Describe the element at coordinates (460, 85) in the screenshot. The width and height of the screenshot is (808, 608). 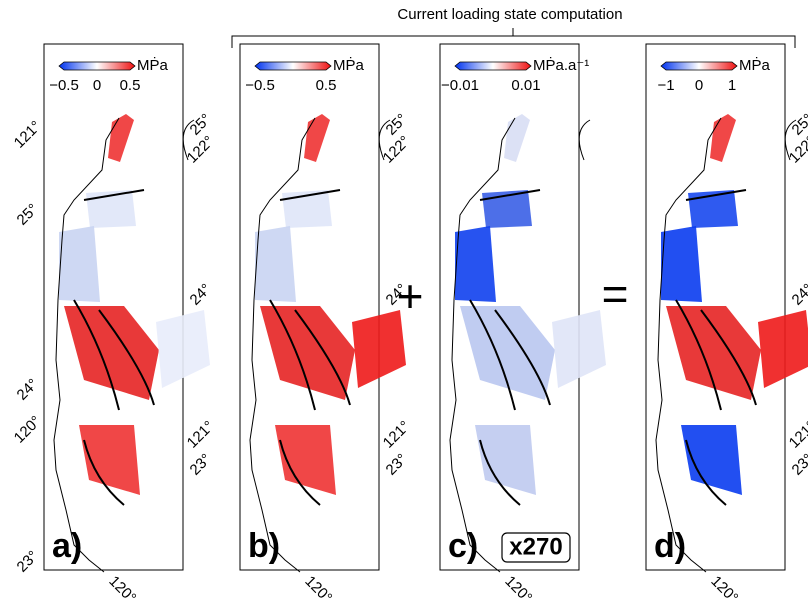
I see `colorbar-tick-label: −0.01` at that location.